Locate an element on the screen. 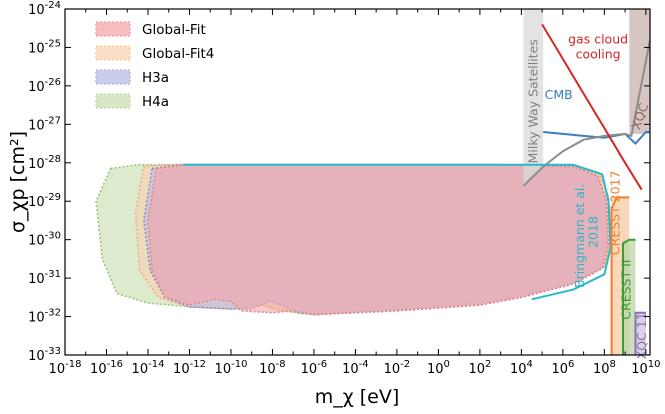  legend-swatch-global-fit4 is located at coordinates (113, 53).